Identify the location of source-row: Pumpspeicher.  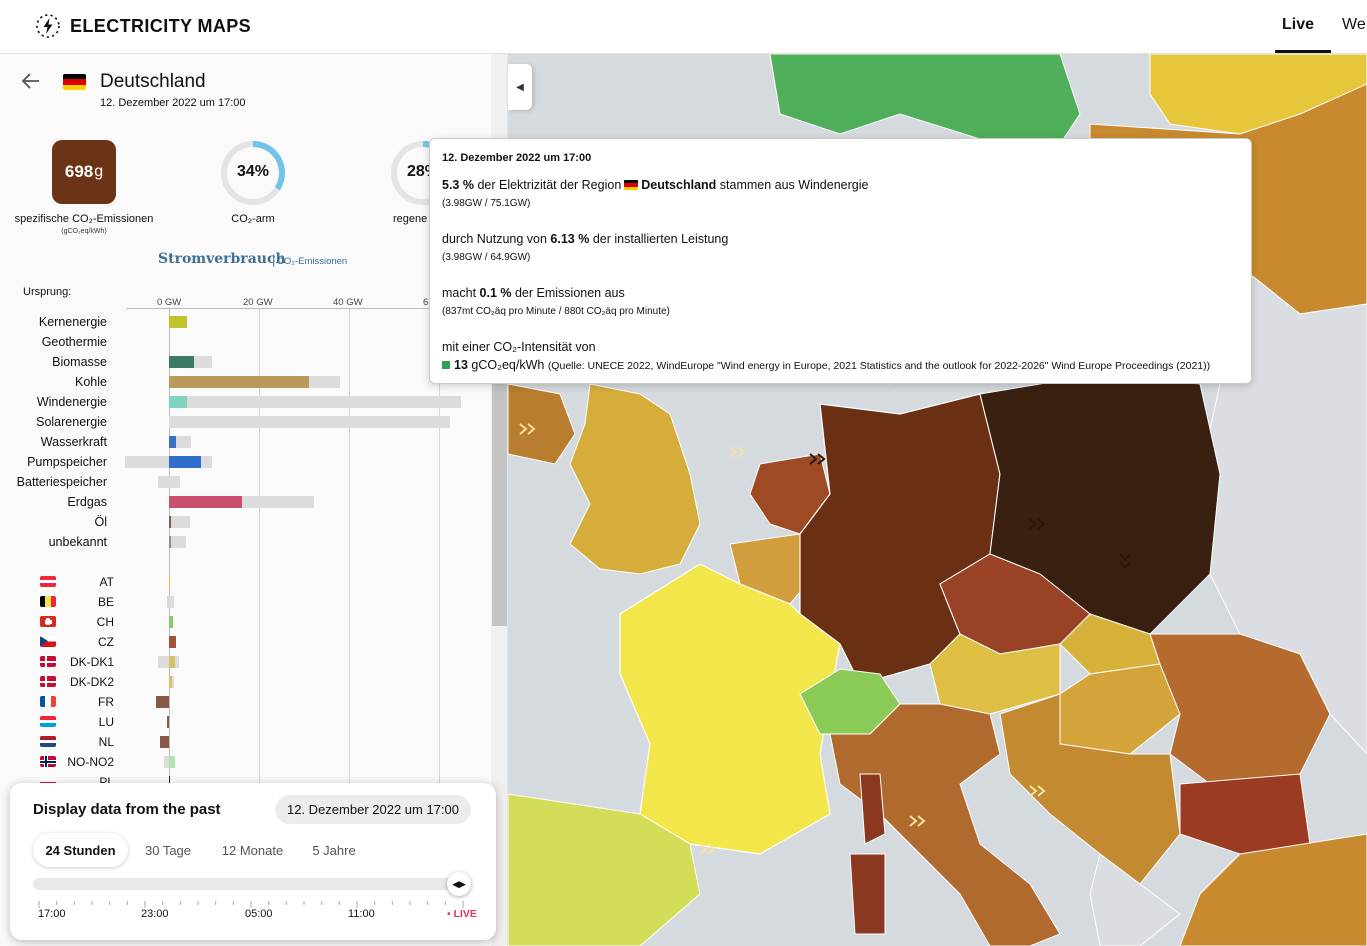
(250, 462).